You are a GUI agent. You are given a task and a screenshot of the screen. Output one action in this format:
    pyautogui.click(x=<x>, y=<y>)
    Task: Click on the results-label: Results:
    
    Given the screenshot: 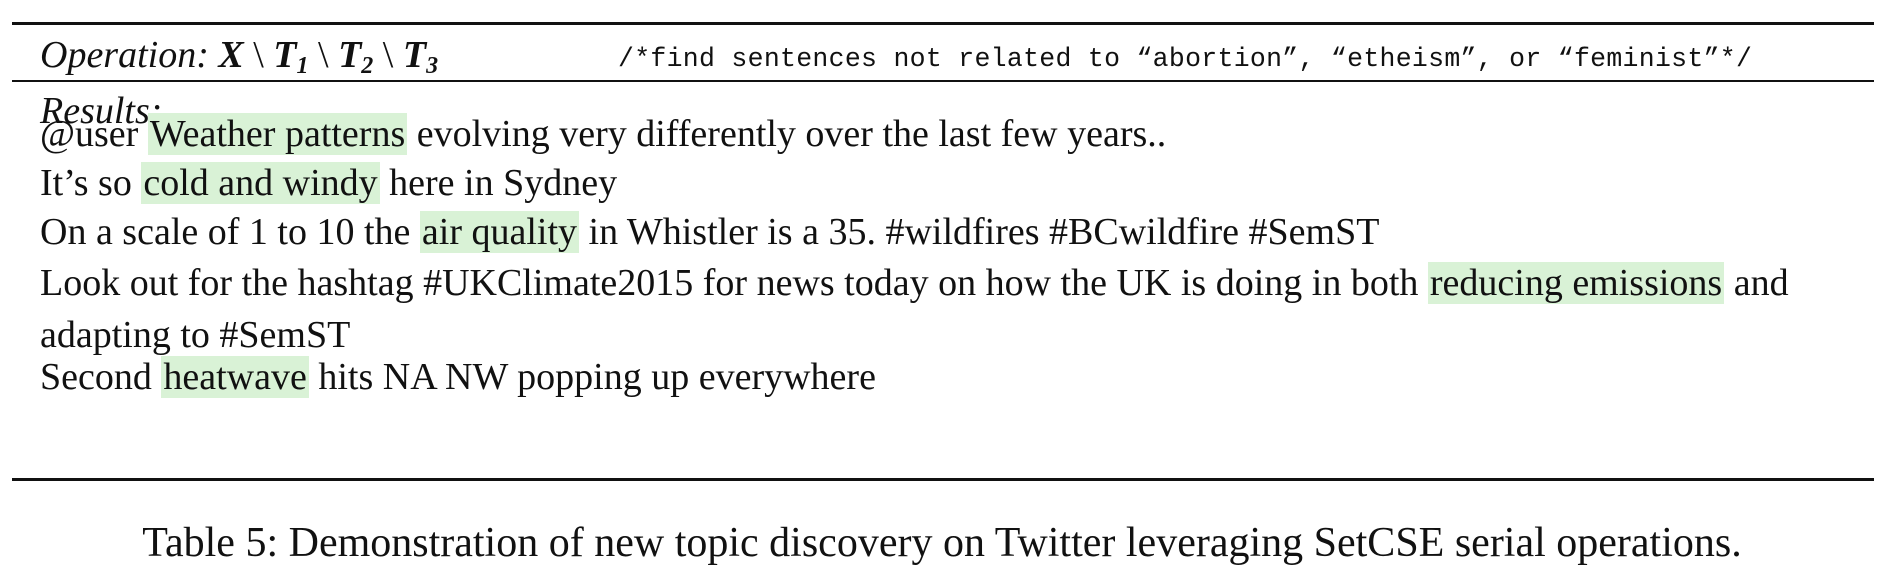 What is the action you would take?
    pyautogui.click(x=101, y=111)
    